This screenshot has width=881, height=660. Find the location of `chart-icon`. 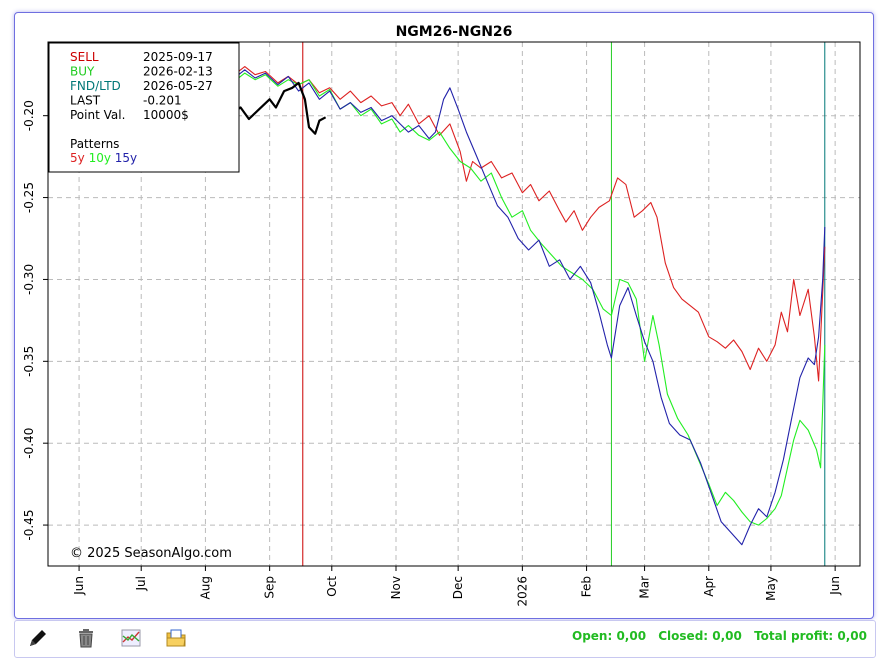

chart-icon is located at coordinates (131, 638).